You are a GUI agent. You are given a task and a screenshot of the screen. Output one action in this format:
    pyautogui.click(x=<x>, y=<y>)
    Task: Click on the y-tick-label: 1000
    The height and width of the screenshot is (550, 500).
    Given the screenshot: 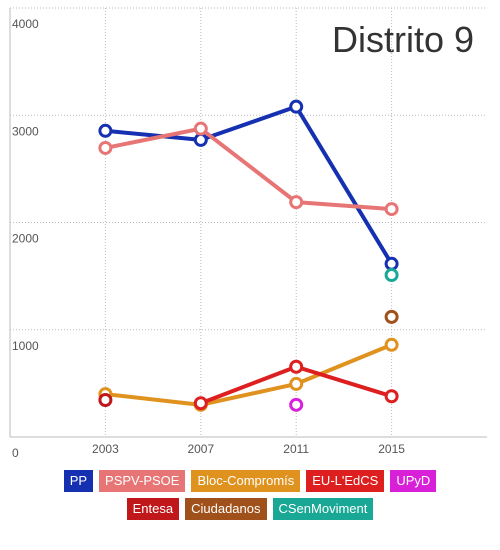 What is the action you would take?
    pyautogui.click(x=25, y=346)
    